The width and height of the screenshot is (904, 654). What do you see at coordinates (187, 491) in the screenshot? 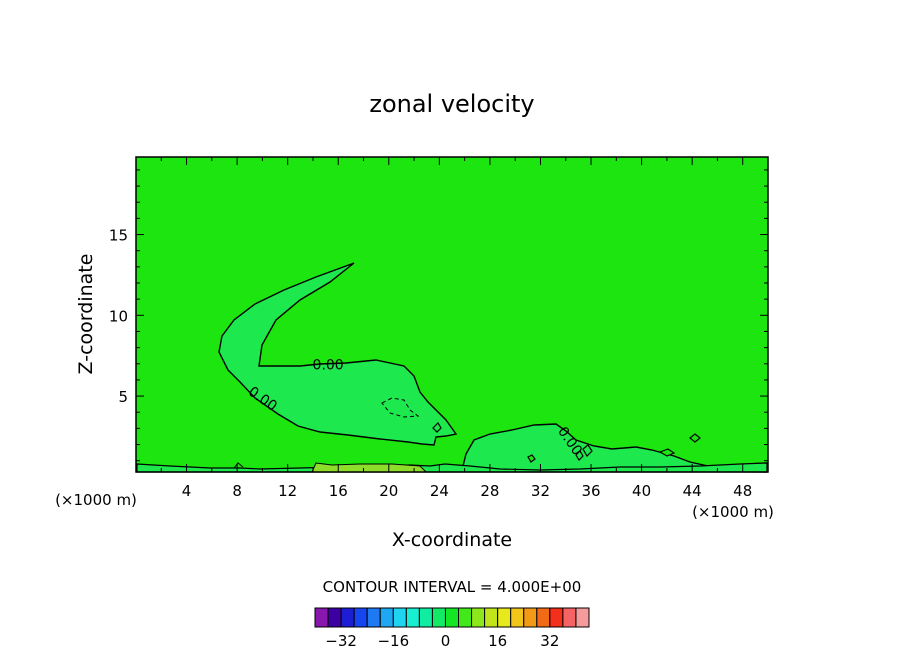
I see `x-tick-label: 4` at bounding box center [187, 491].